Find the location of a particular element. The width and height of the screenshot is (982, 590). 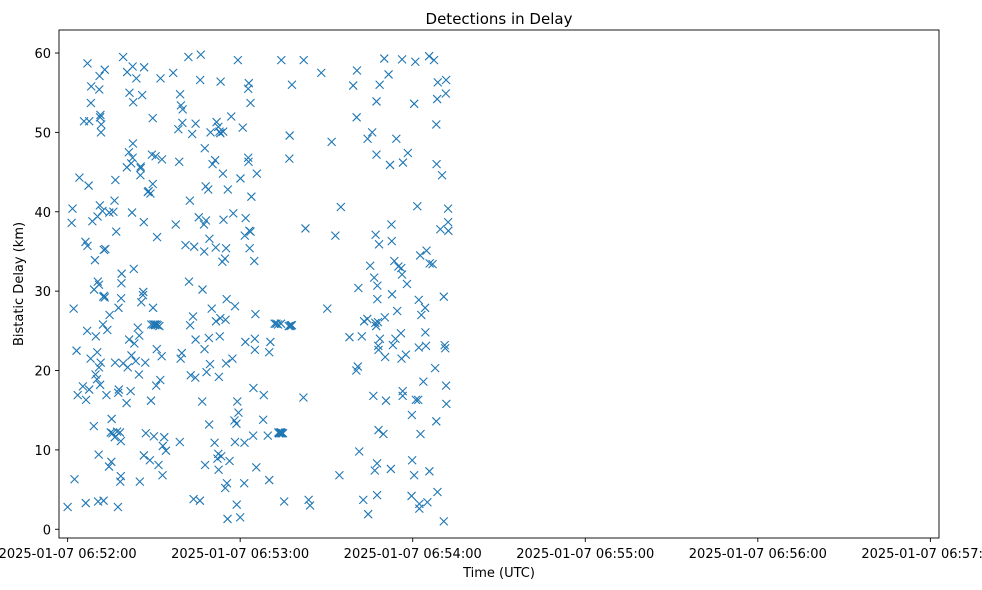

y-axis-ticks: 0 10 20 30 40 50 60 is located at coordinates (46, 292).